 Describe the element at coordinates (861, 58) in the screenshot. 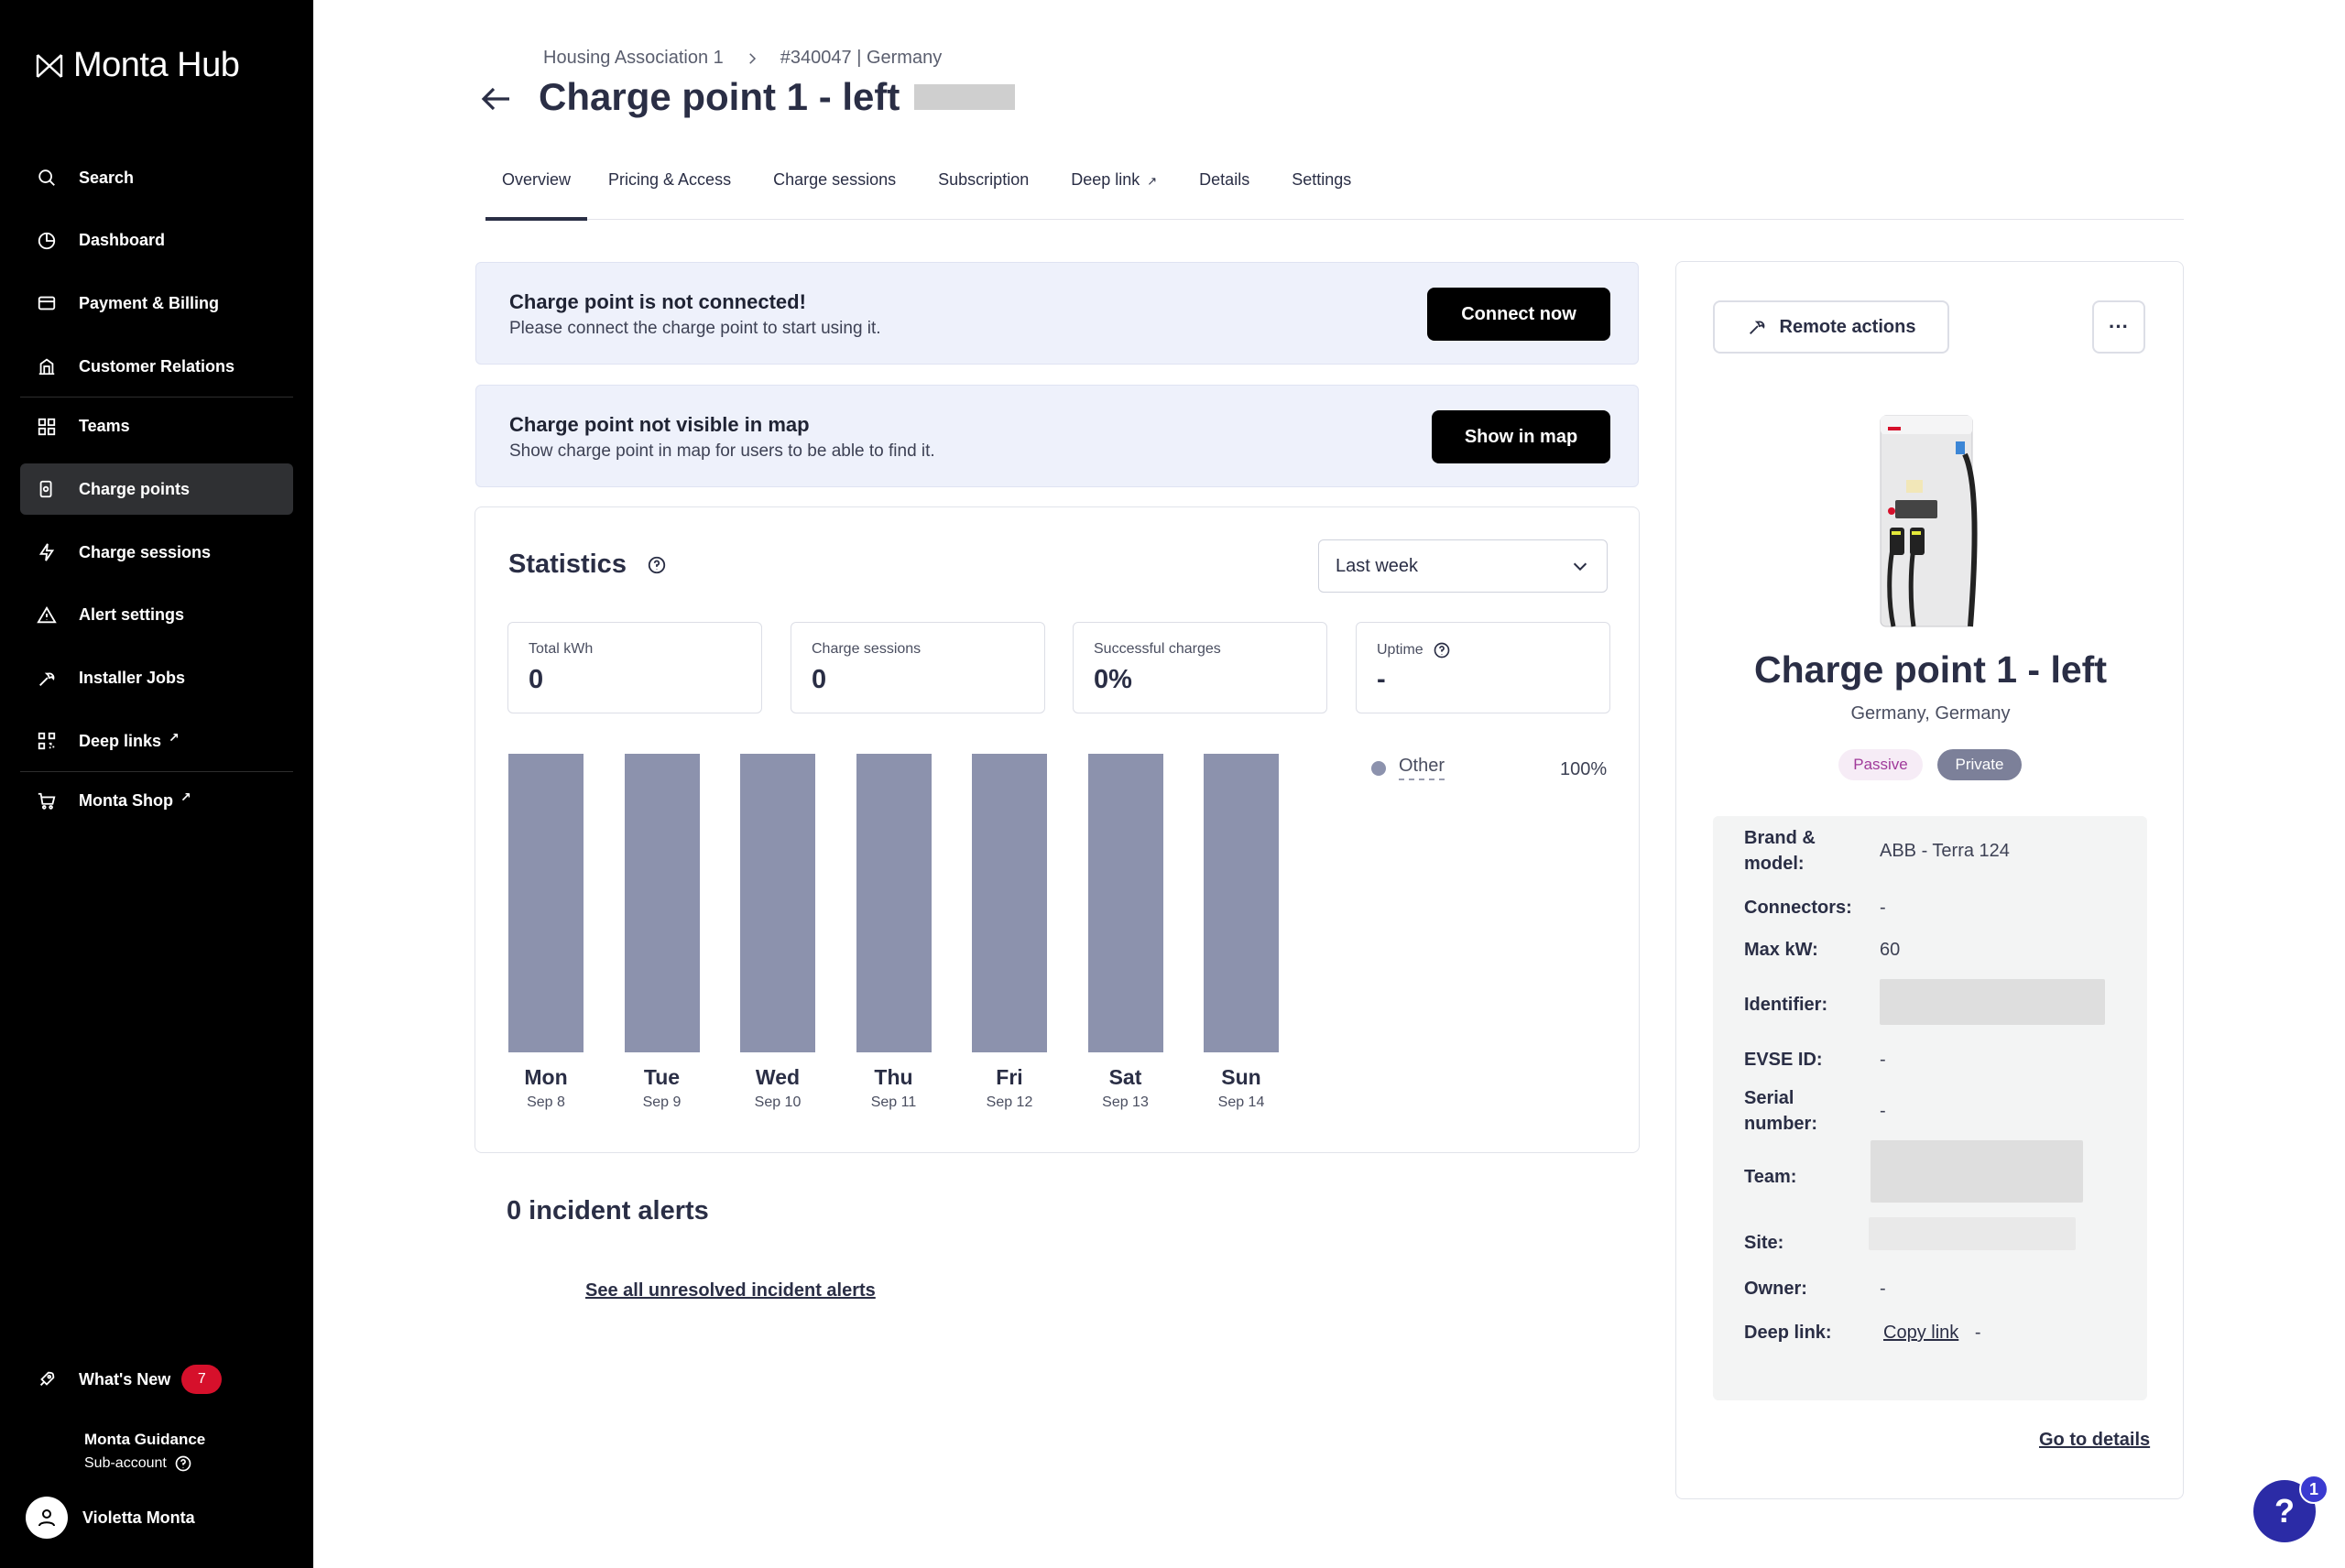

I see `breadcrumb-item-site: #340047 | Germany` at that location.